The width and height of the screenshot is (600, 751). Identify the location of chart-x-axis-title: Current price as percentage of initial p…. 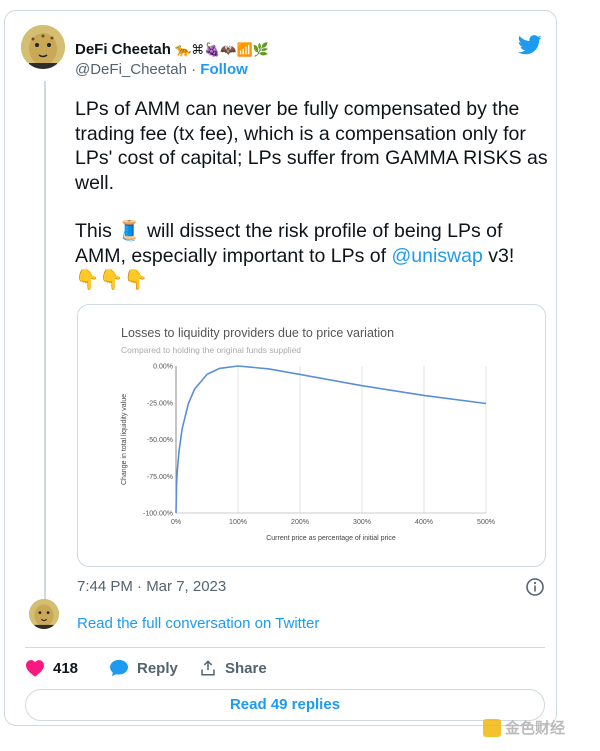
(331, 538).